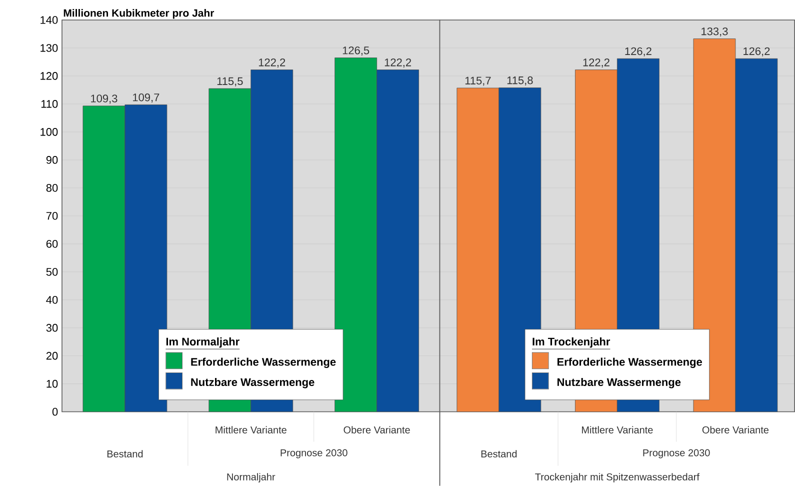 This screenshot has height=486, width=795. I want to click on data-label: 109,3, so click(104, 99).